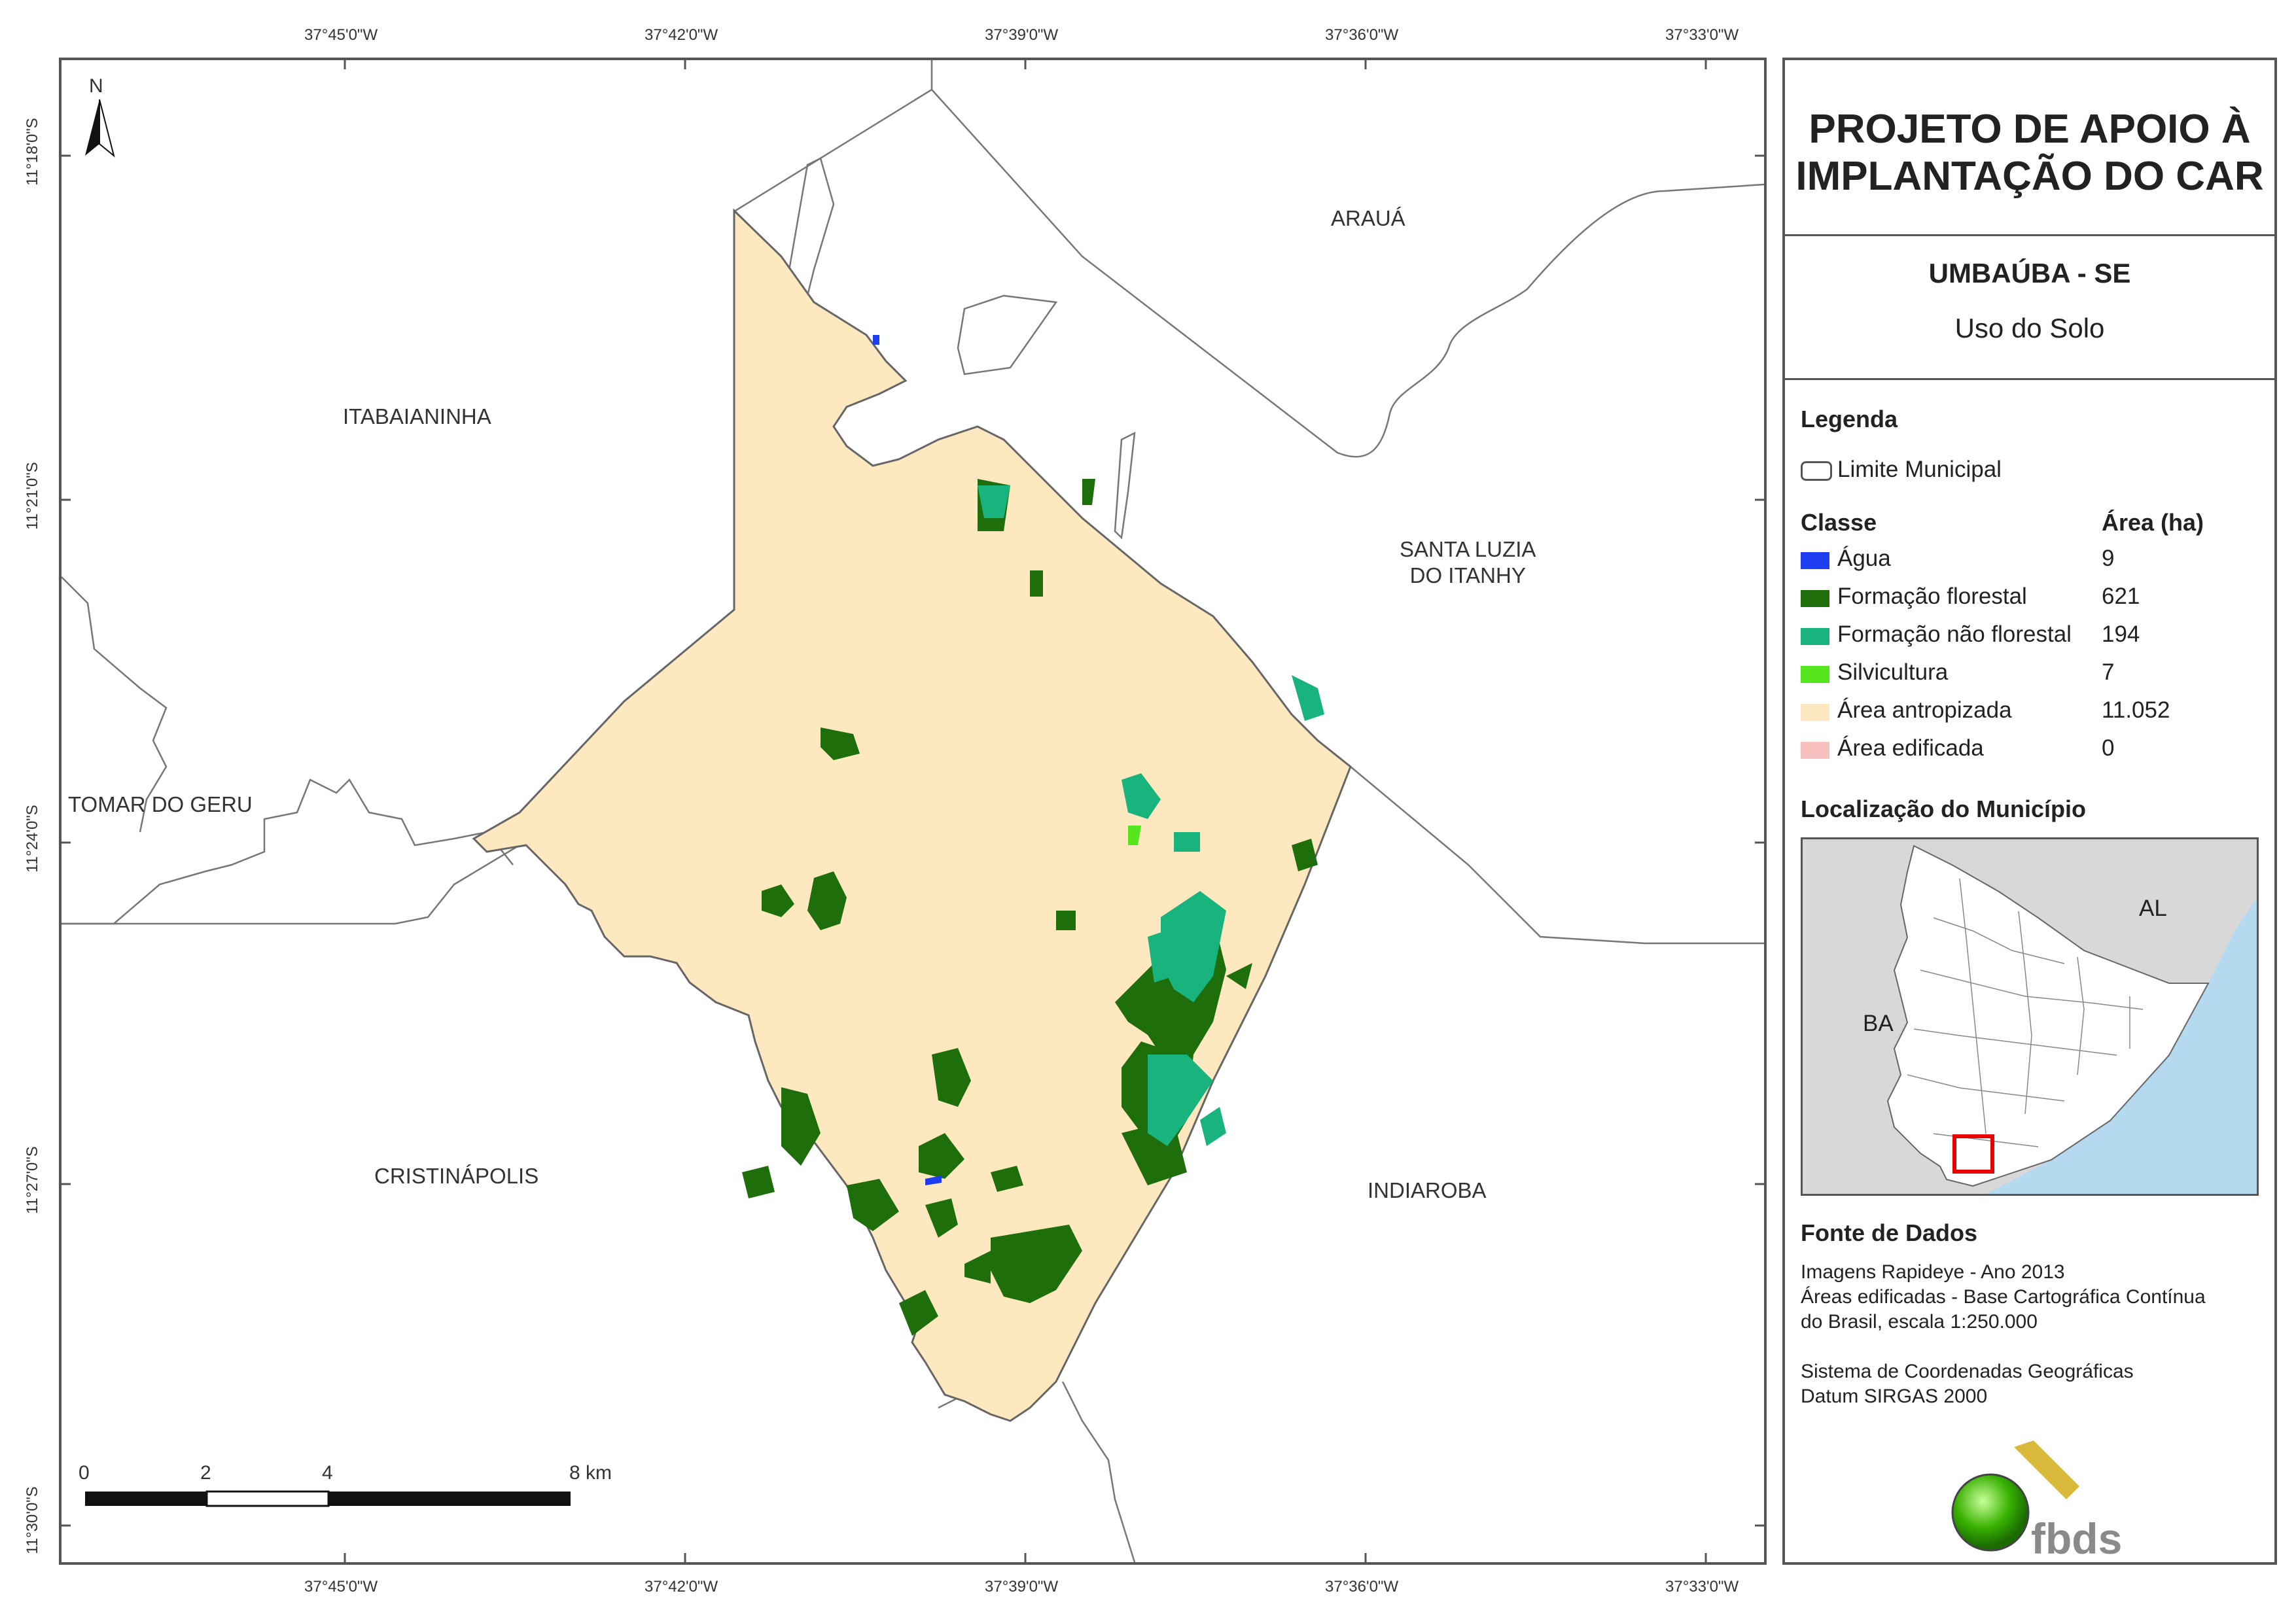  I want to click on scale-label-2: 2, so click(205, 1473).